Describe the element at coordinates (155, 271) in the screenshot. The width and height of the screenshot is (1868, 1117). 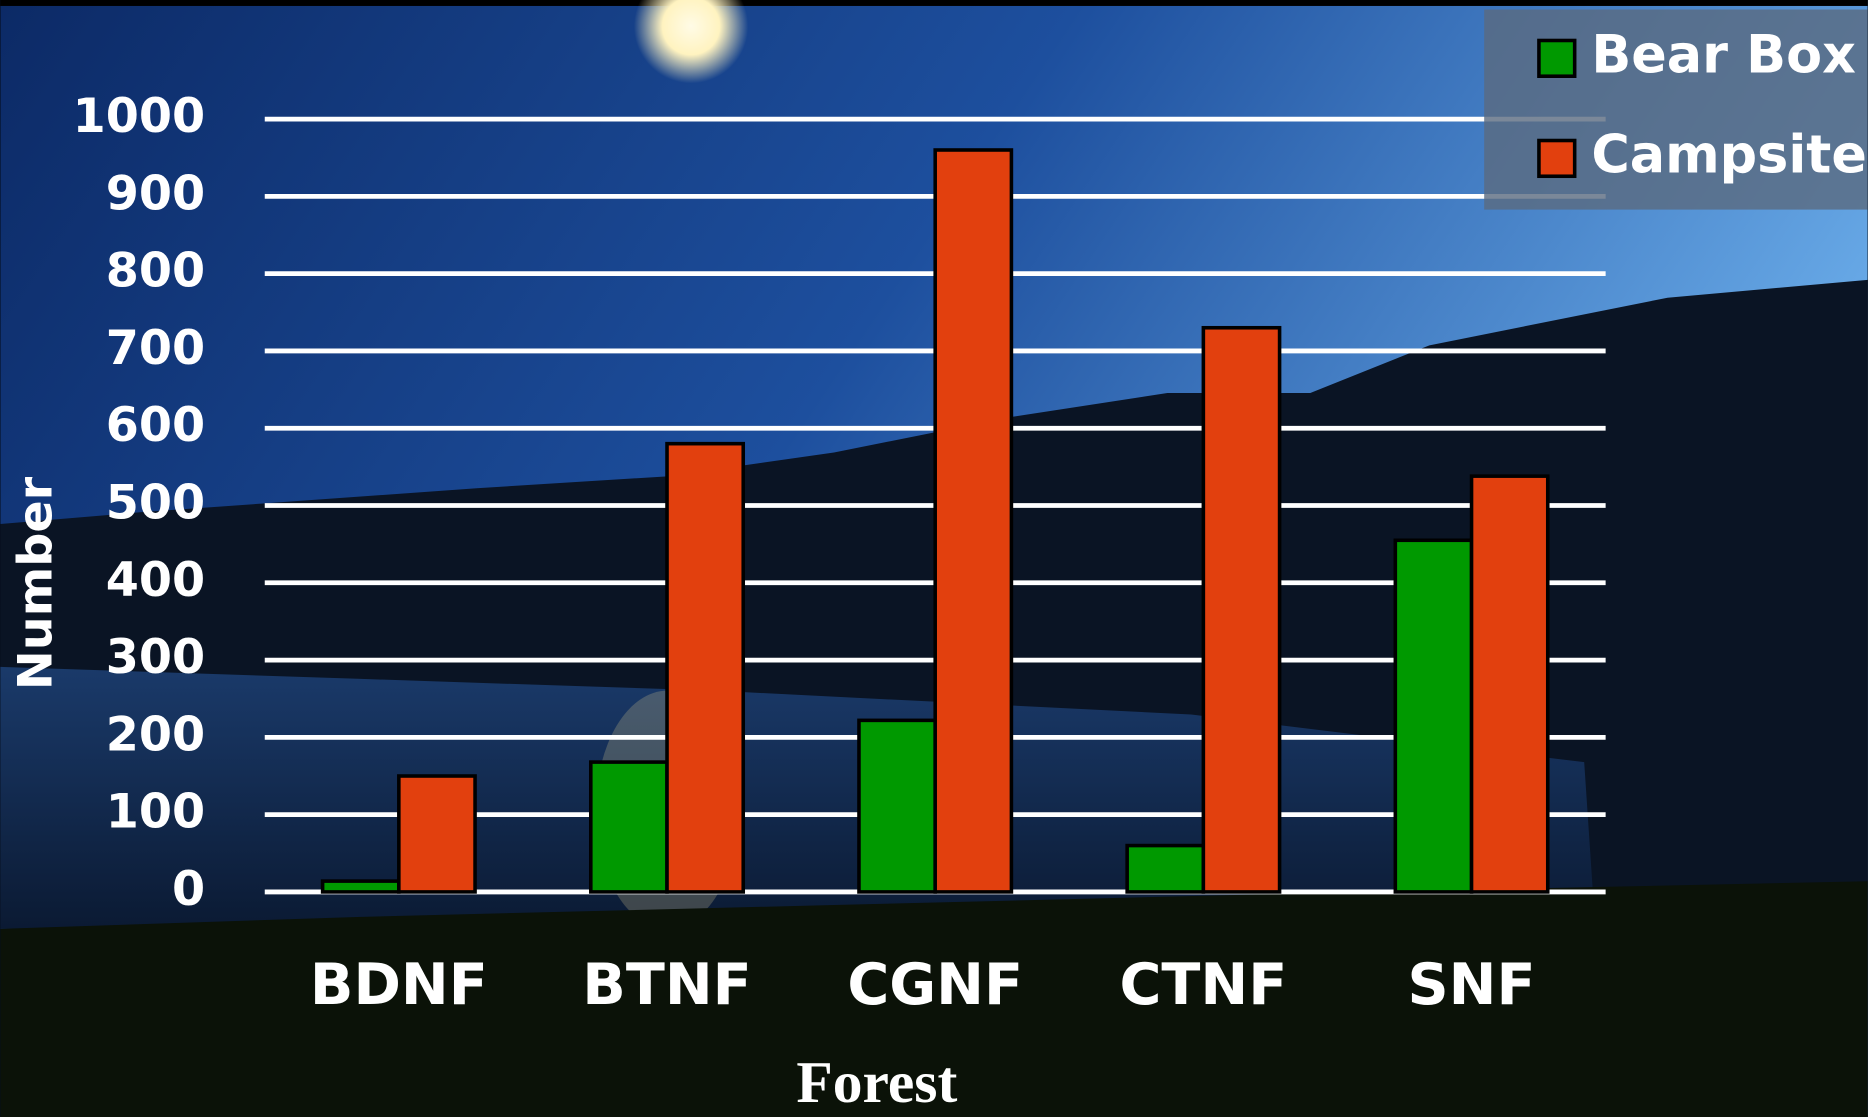
I see `y-tick-label: 800` at that location.